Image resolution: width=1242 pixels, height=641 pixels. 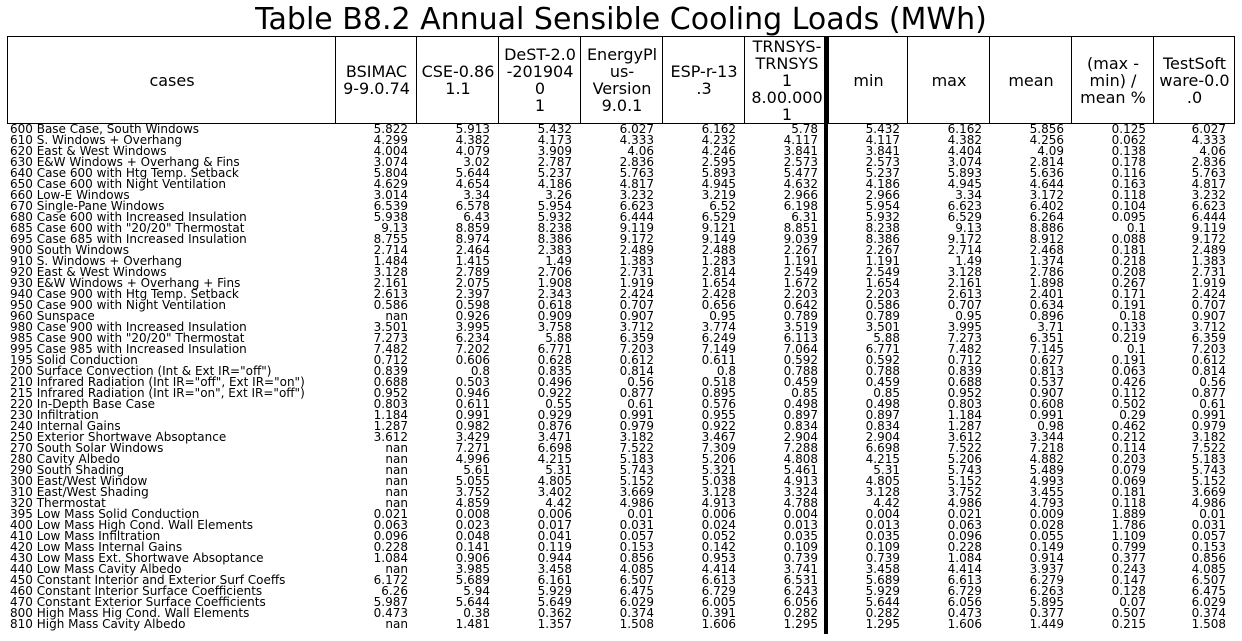 What do you see at coordinates (476, 217) in the screenshot?
I see `value-cell: 6.43` at bounding box center [476, 217].